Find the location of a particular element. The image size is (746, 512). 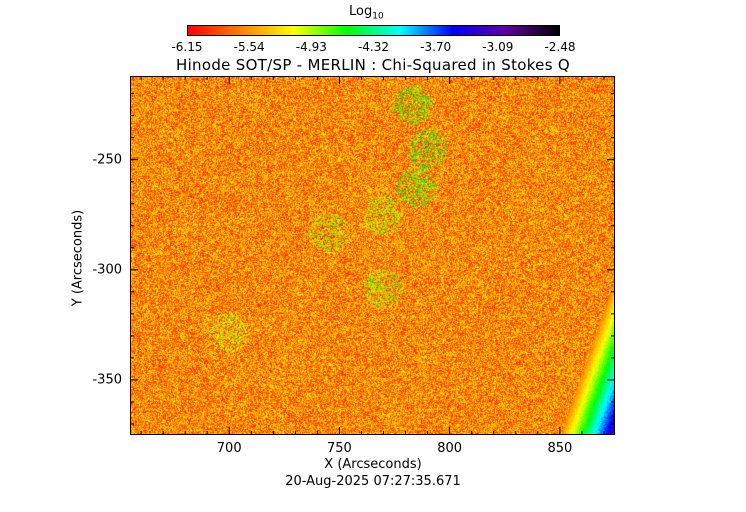

y-tick-label: -250 is located at coordinates (107, 160).